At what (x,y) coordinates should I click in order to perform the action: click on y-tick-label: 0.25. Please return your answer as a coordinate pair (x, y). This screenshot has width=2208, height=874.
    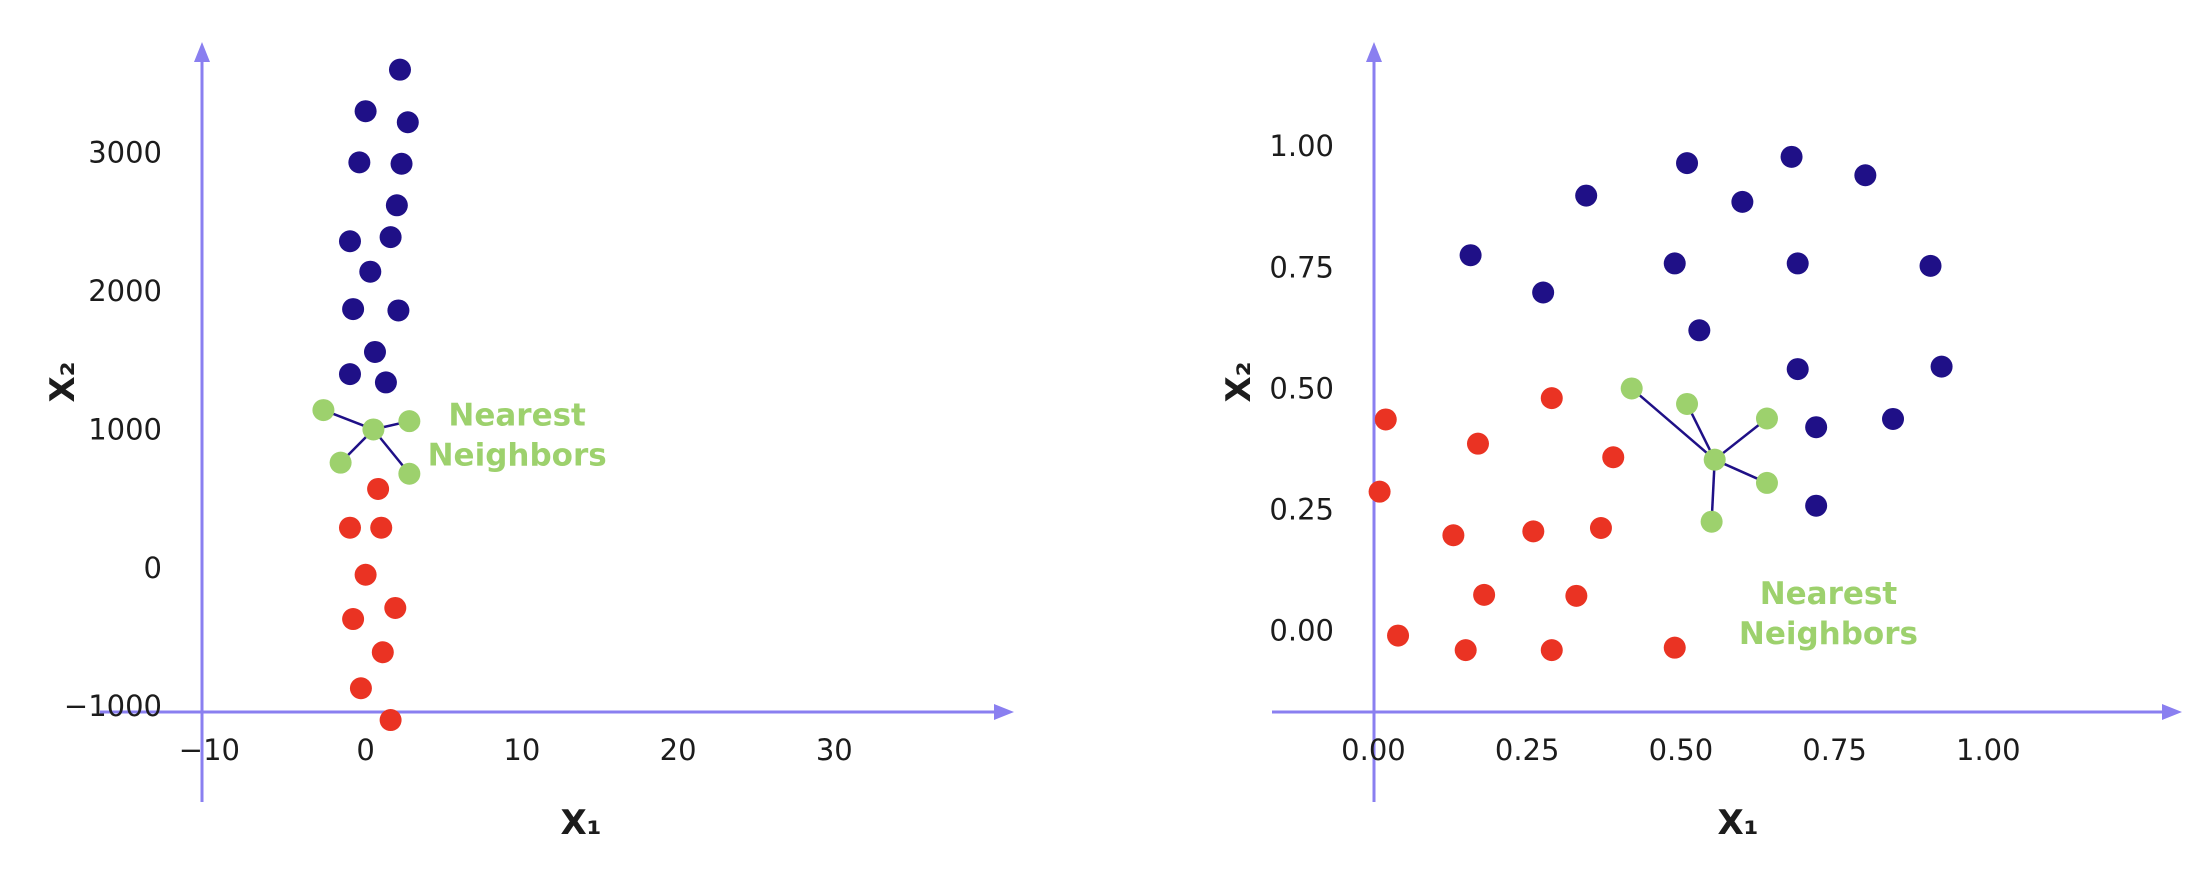
    Looking at the image, I should click on (1301, 510).